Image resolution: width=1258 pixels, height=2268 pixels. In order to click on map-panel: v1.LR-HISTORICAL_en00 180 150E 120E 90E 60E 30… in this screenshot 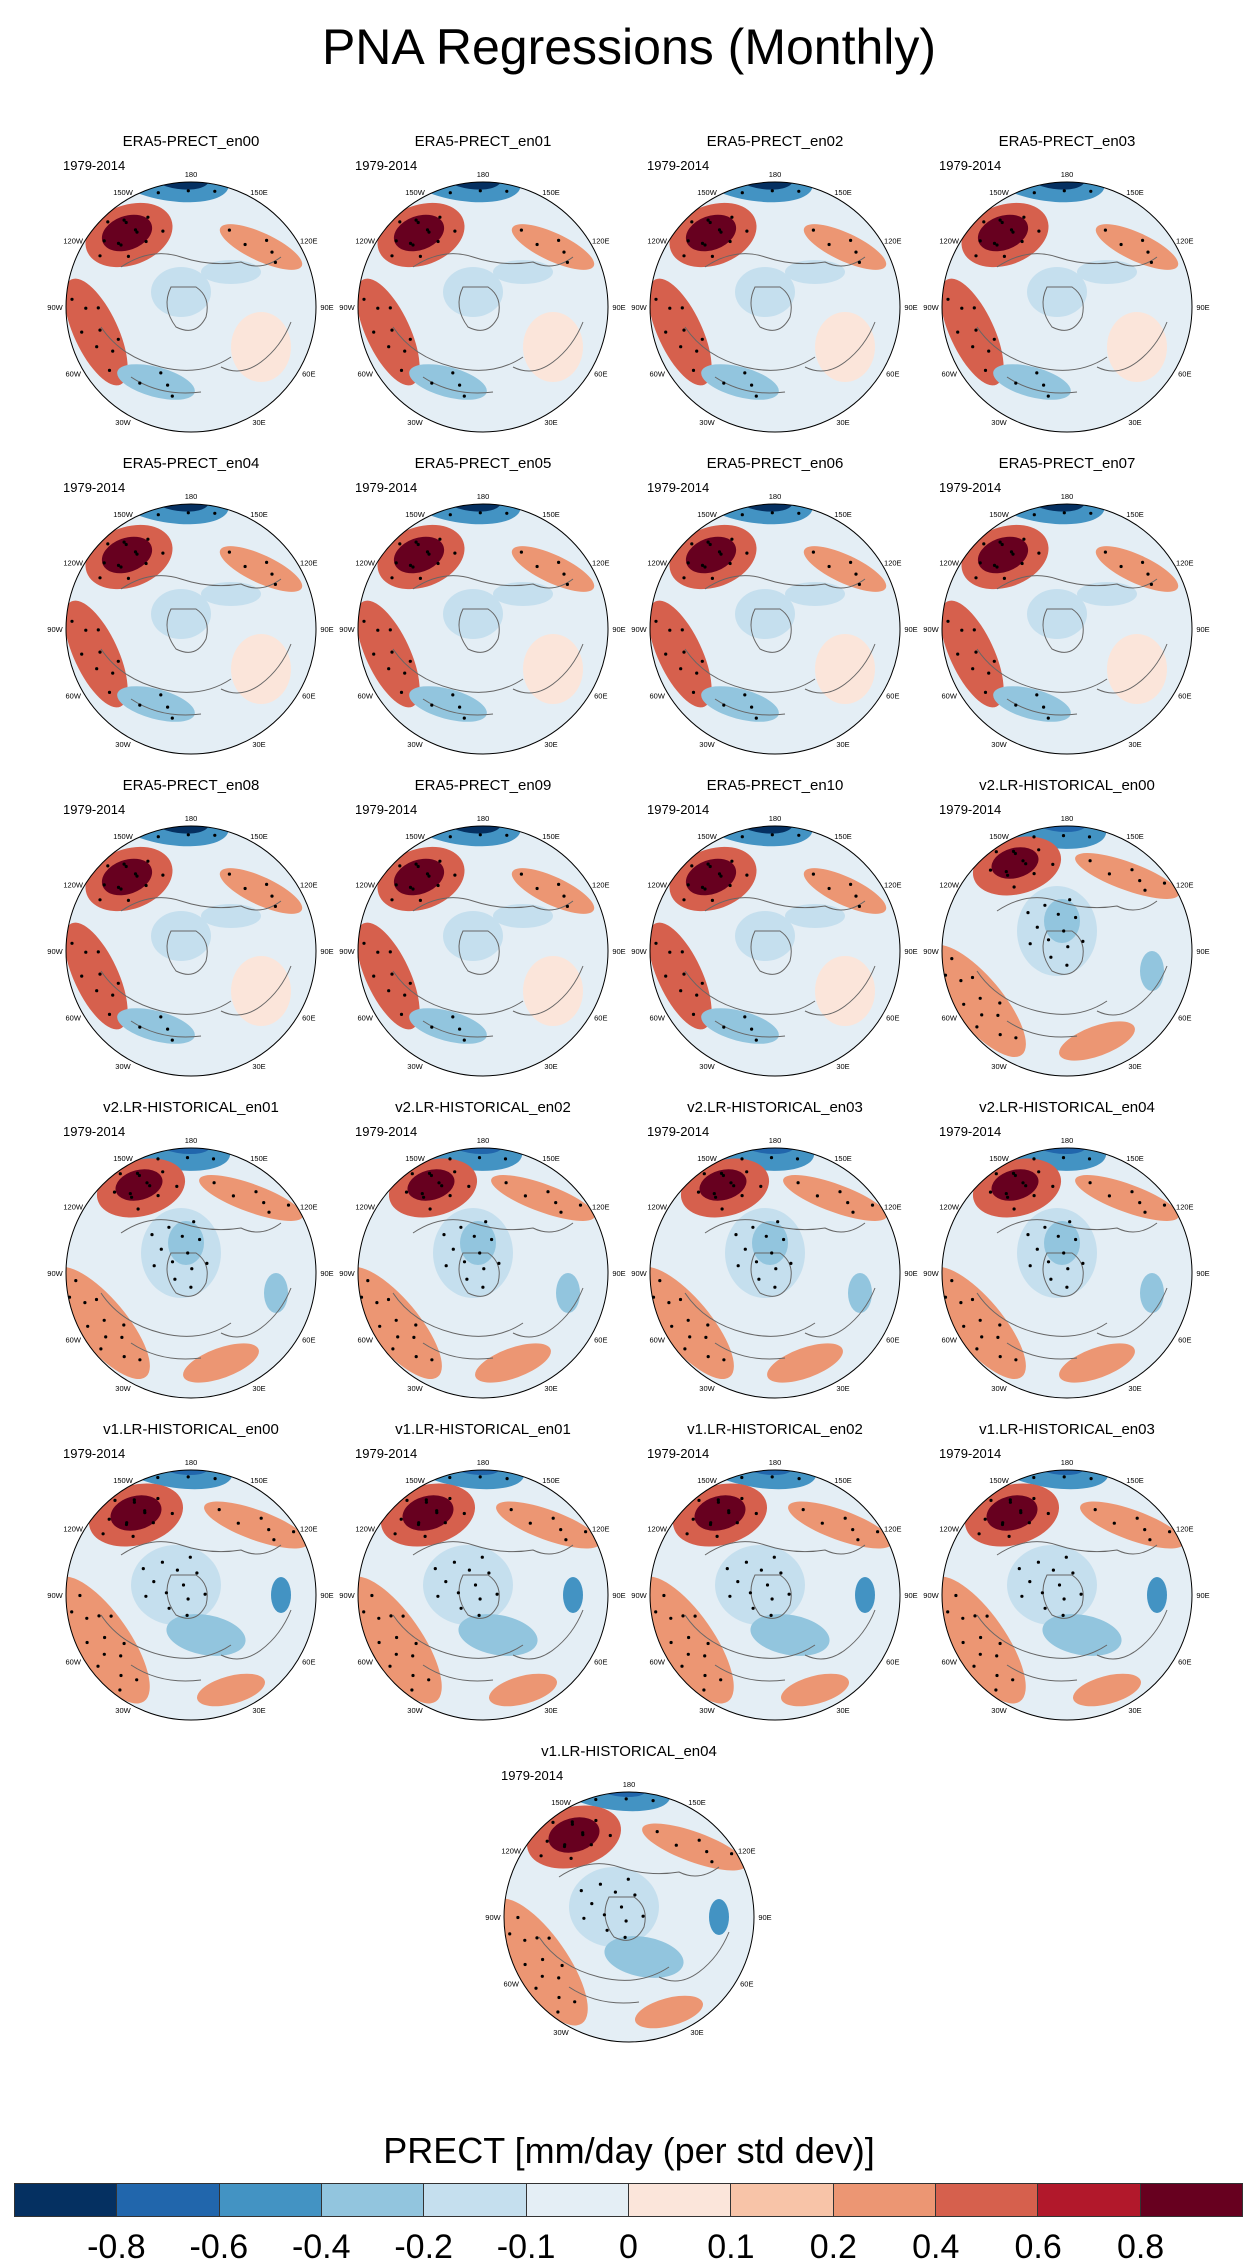, I will do `click(191, 1571)`.